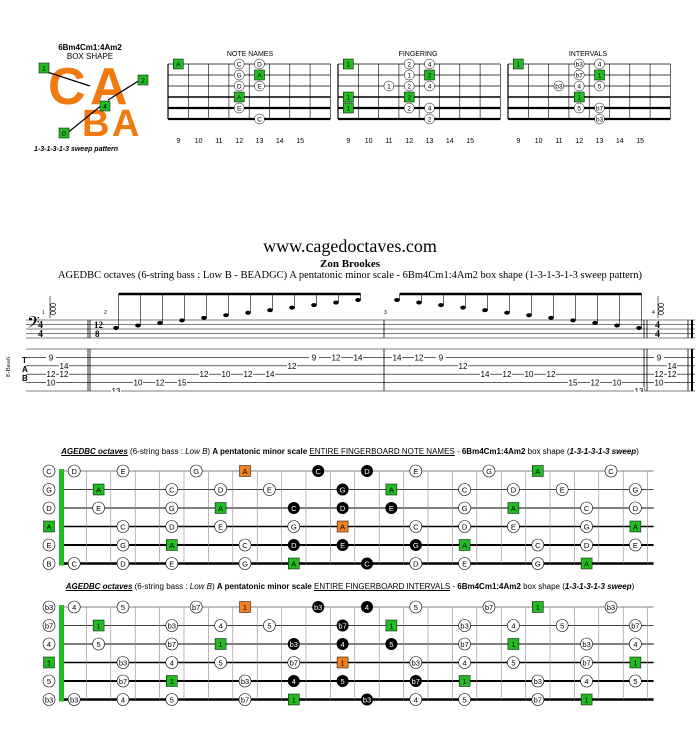 This screenshot has height=746, width=700. What do you see at coordinates (653, 313) in the screenshot?
I see `measure-number: 4` at bounding box center [653, 313].